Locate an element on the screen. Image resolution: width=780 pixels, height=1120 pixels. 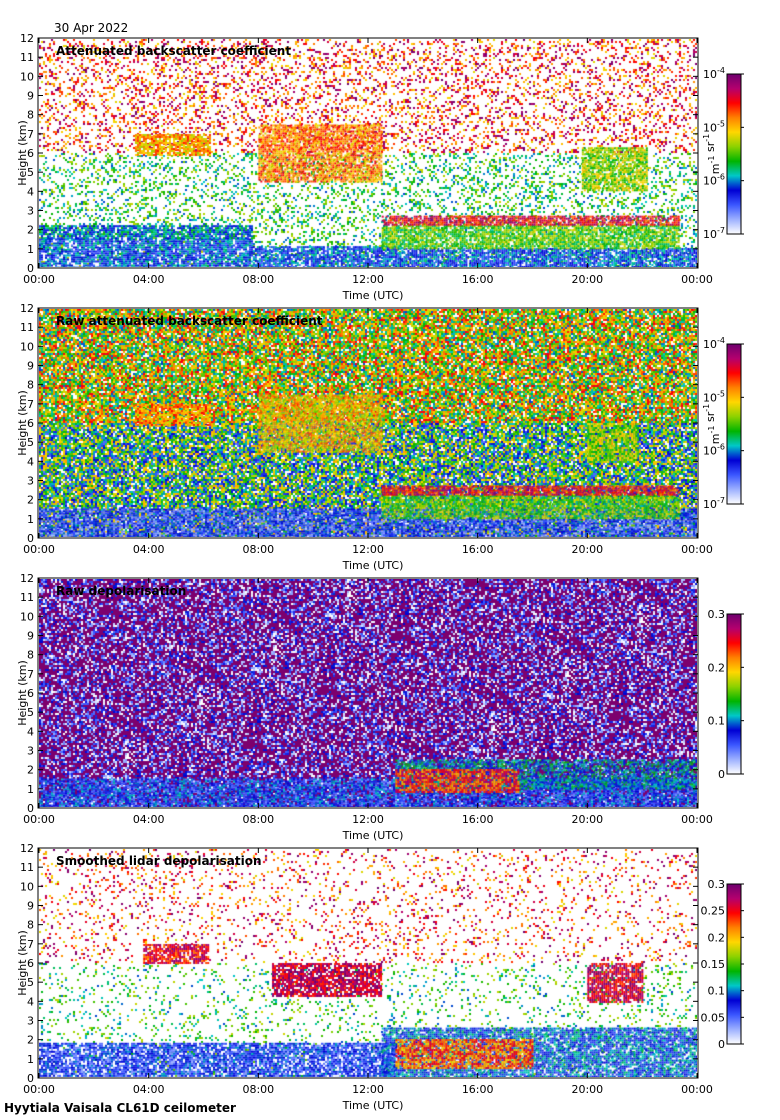
colorbar-tick-label: 10⁻⁵ is located at coordinates (714, 396).